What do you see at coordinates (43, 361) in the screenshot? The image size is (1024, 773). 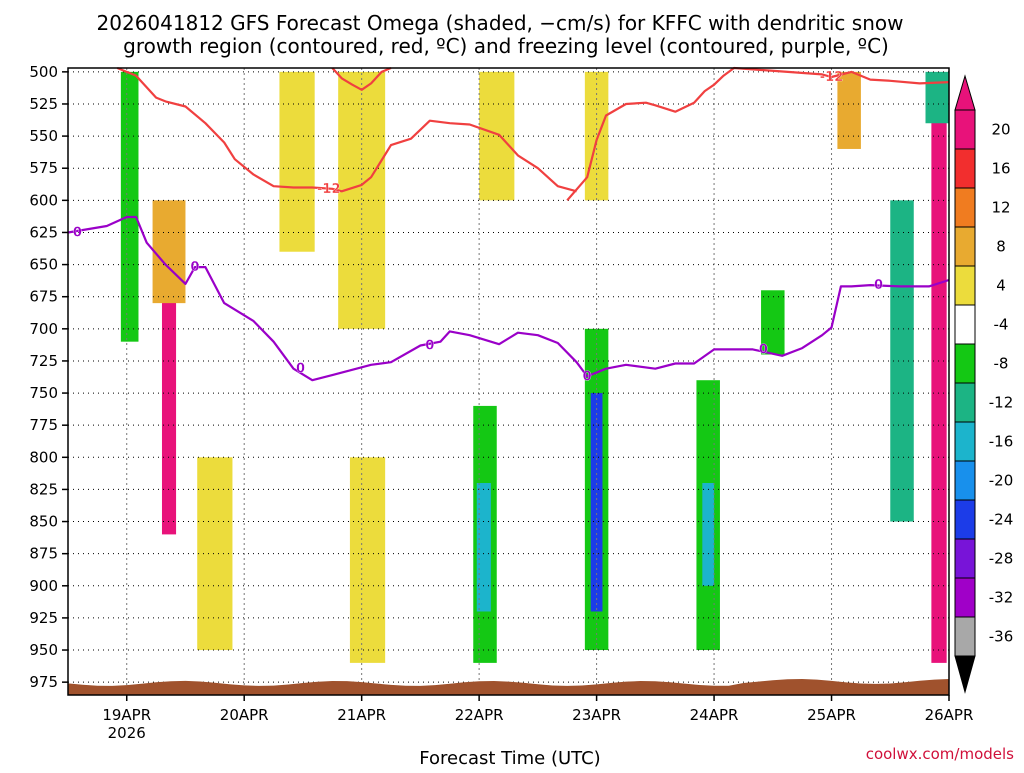 I see `y-tick-label: 725` at bounding box center [43, 361].